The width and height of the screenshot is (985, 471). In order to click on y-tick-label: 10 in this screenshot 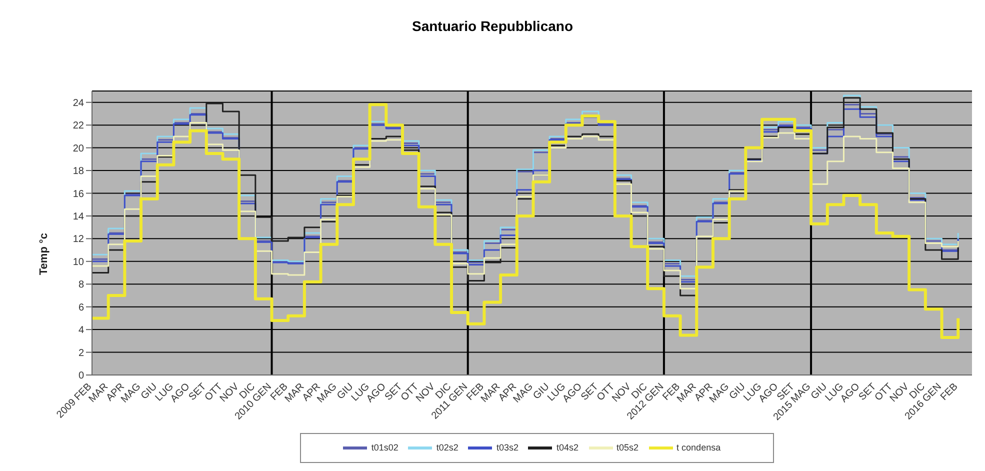, I will do `click(78, 262)`.